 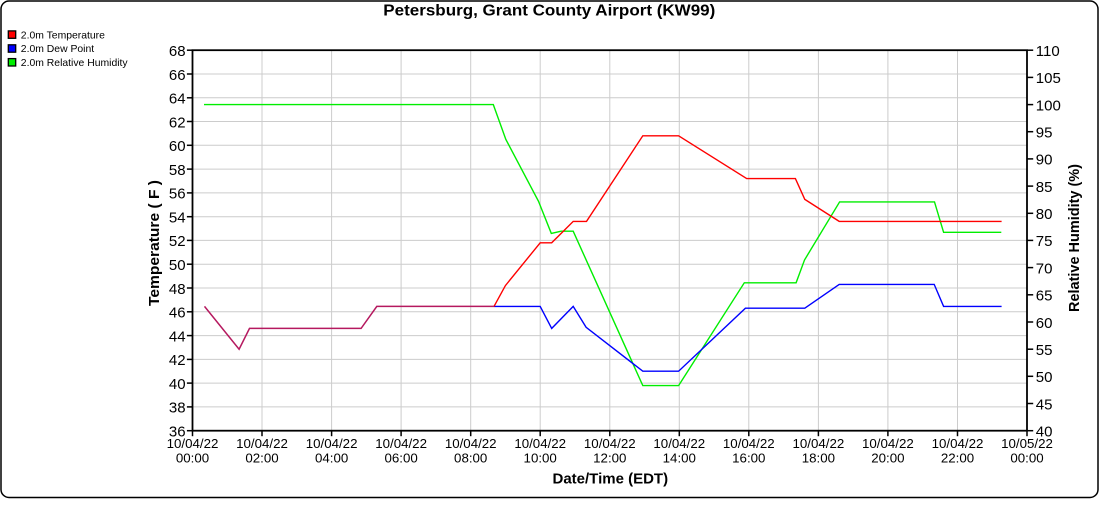 I want to click on svg-text: 52, so click(x=177, y=241).